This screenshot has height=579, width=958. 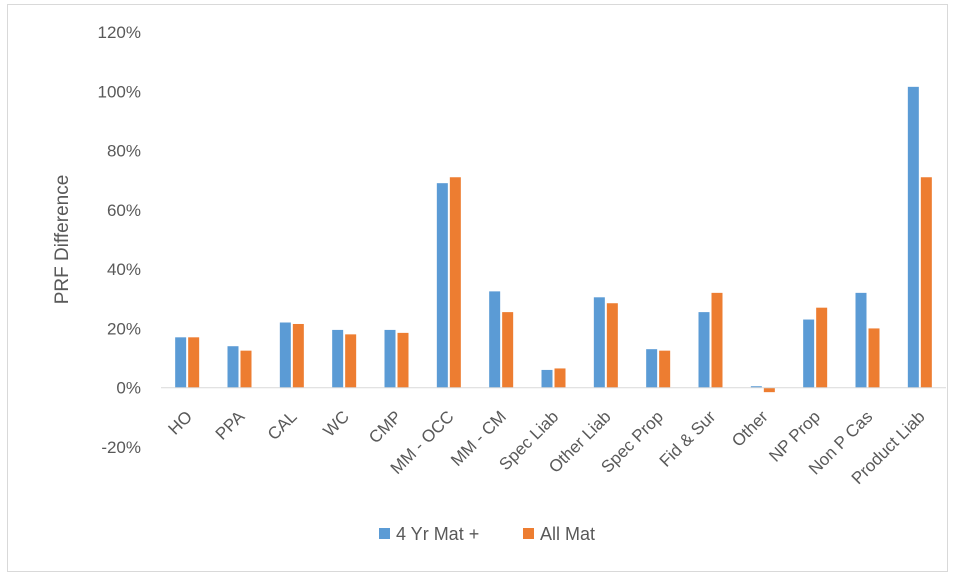 What do you see at coordinates (336, 423) in the screenshot?
I see `x-tick-label: WC` at bounding box center [336, 423].